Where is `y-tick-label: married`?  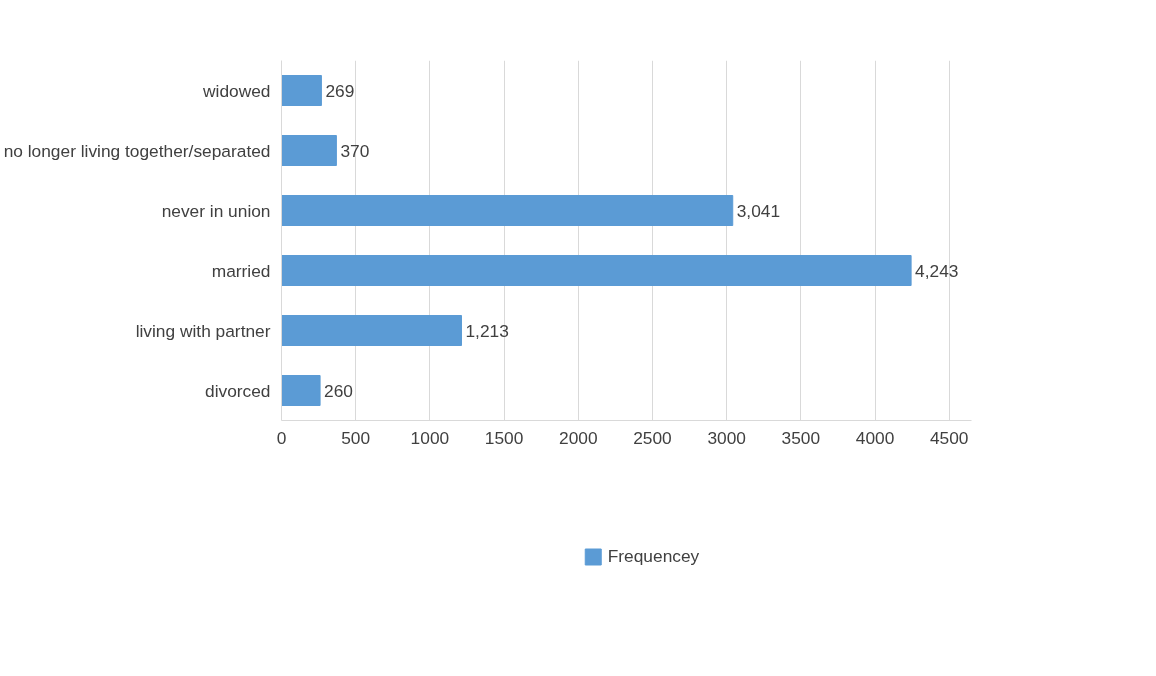 y-tick-label: married is located at coordinates (241, 270).